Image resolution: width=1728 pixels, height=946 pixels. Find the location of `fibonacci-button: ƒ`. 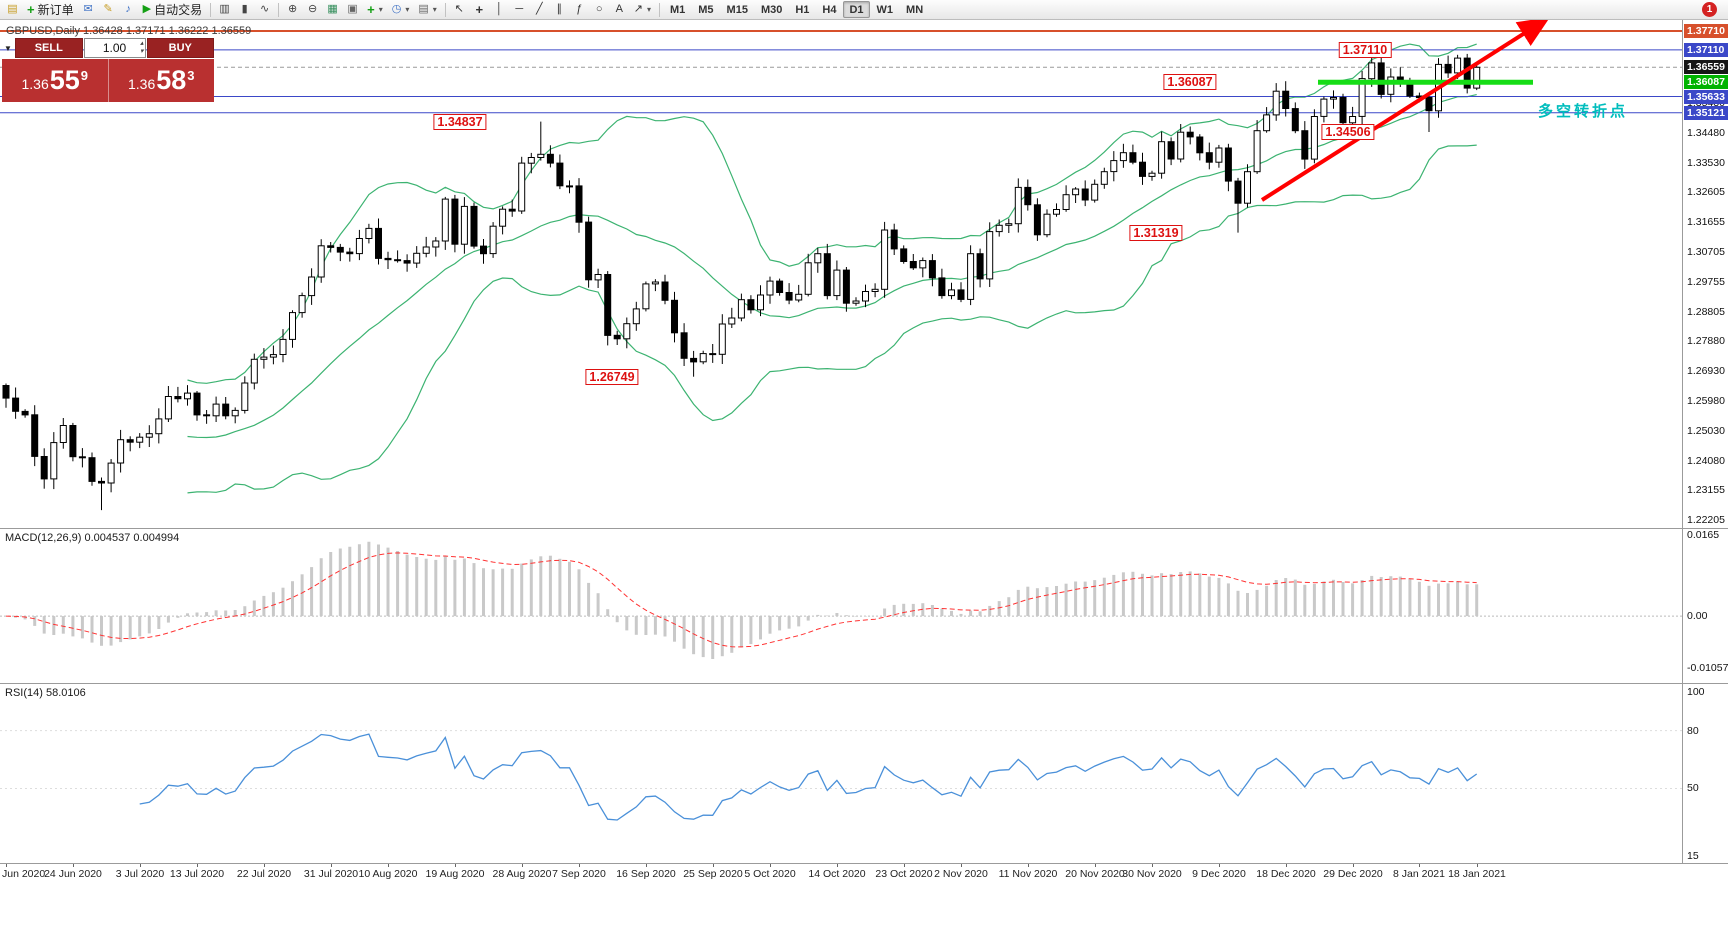

fibonacci-button: ƒ is located at coordinates (579, 9).